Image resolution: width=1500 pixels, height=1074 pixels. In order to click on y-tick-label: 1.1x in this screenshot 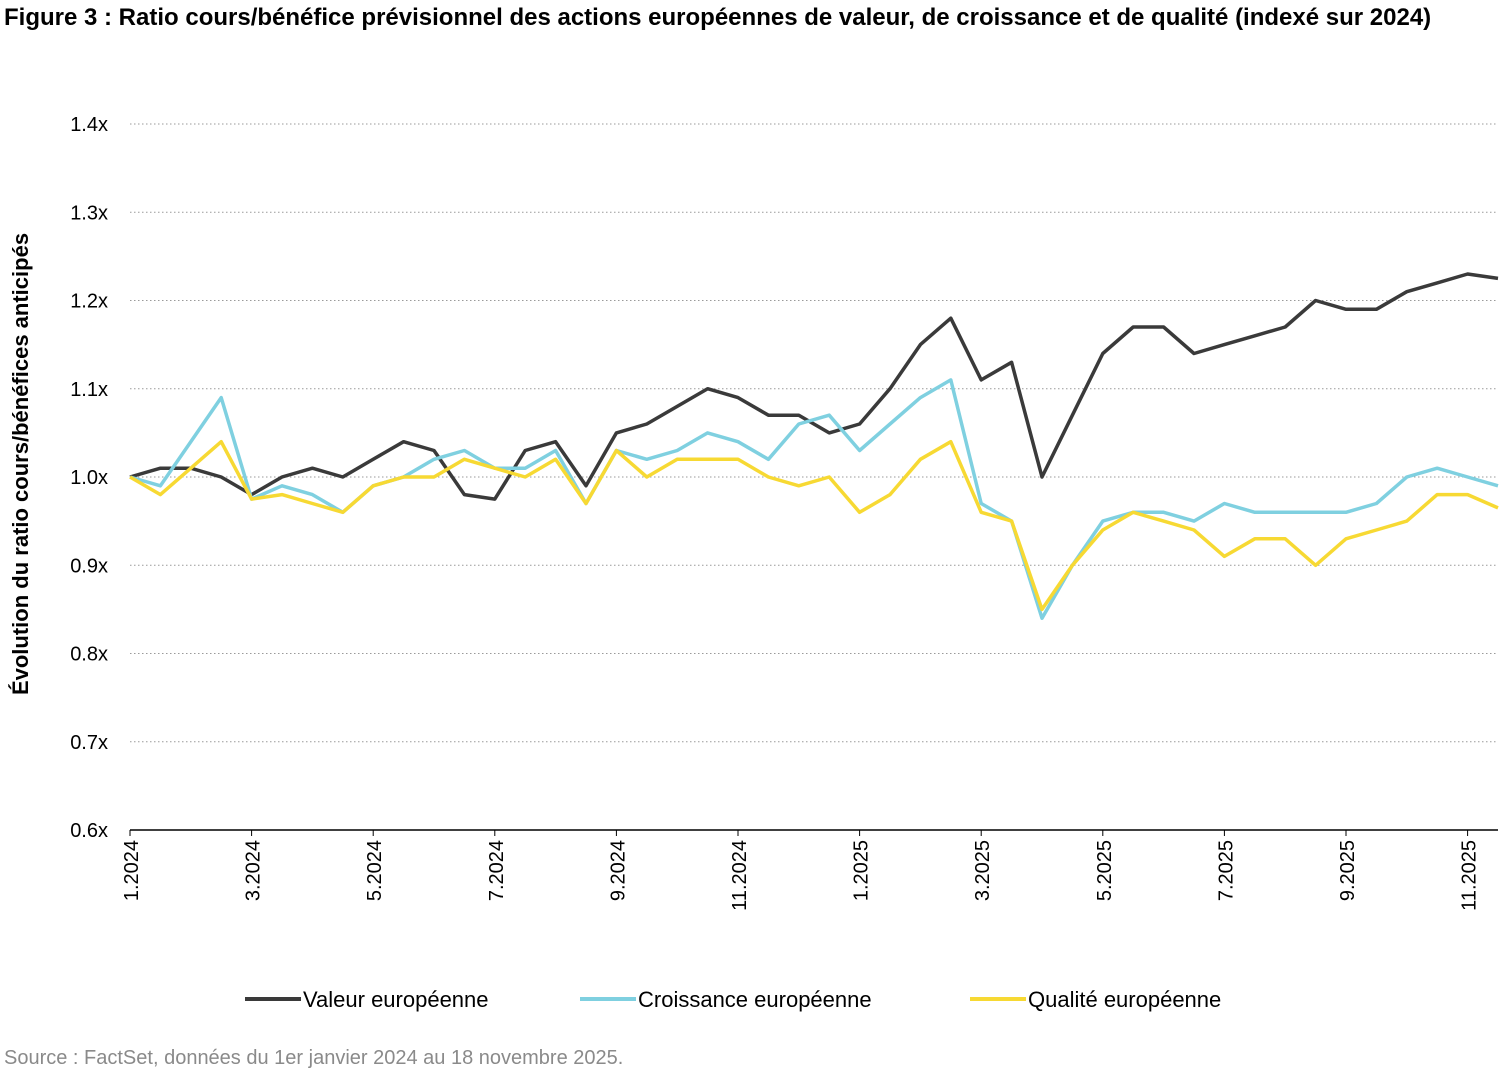, I will do `click(89, 390)`.